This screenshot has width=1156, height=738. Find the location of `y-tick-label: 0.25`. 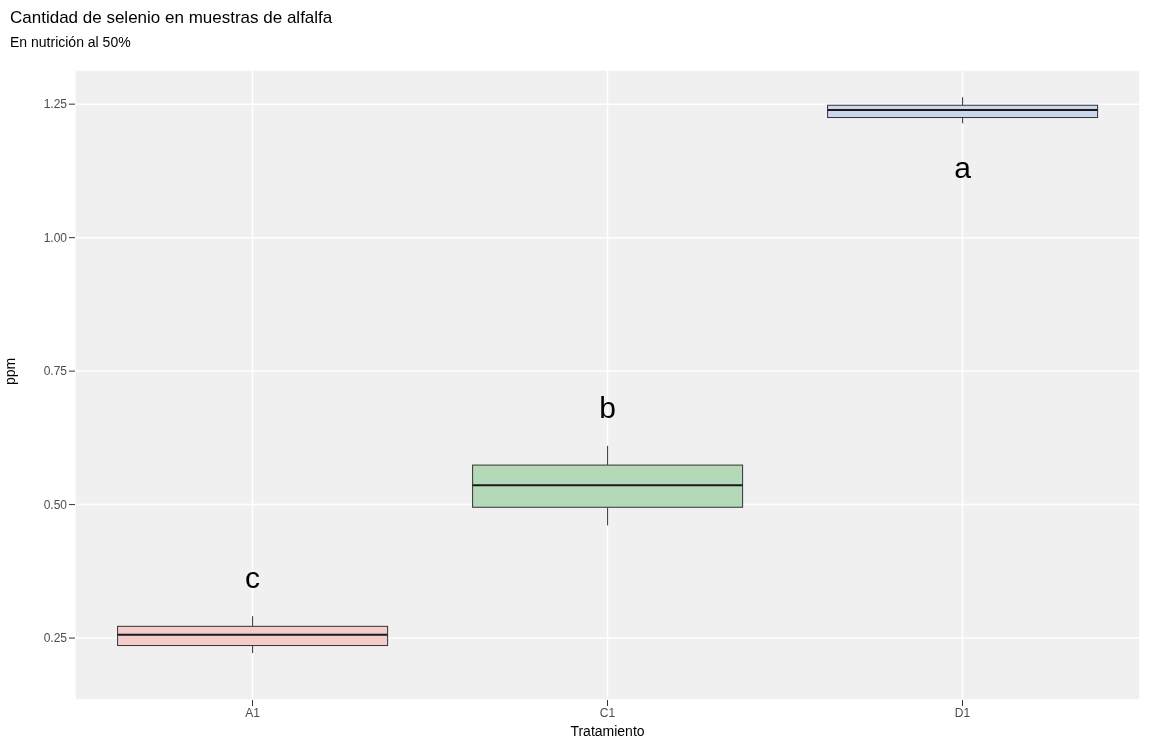

y-tick-label: 0.25 is located at coordinates (55, 638).